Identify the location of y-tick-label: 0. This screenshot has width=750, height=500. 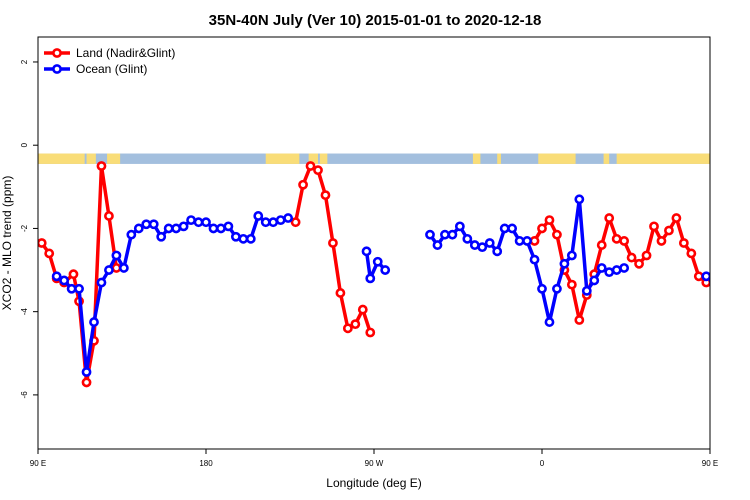
(24, 144).